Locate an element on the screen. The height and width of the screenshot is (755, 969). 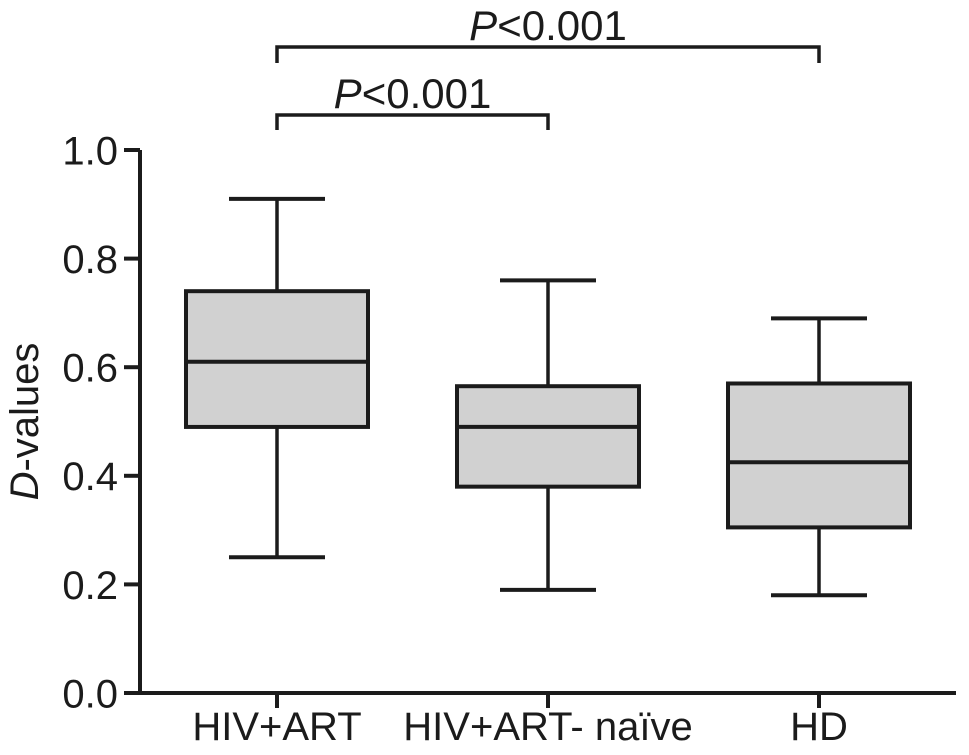
y-tick-label-4: 0.8 is located at coordinates (90, 260).